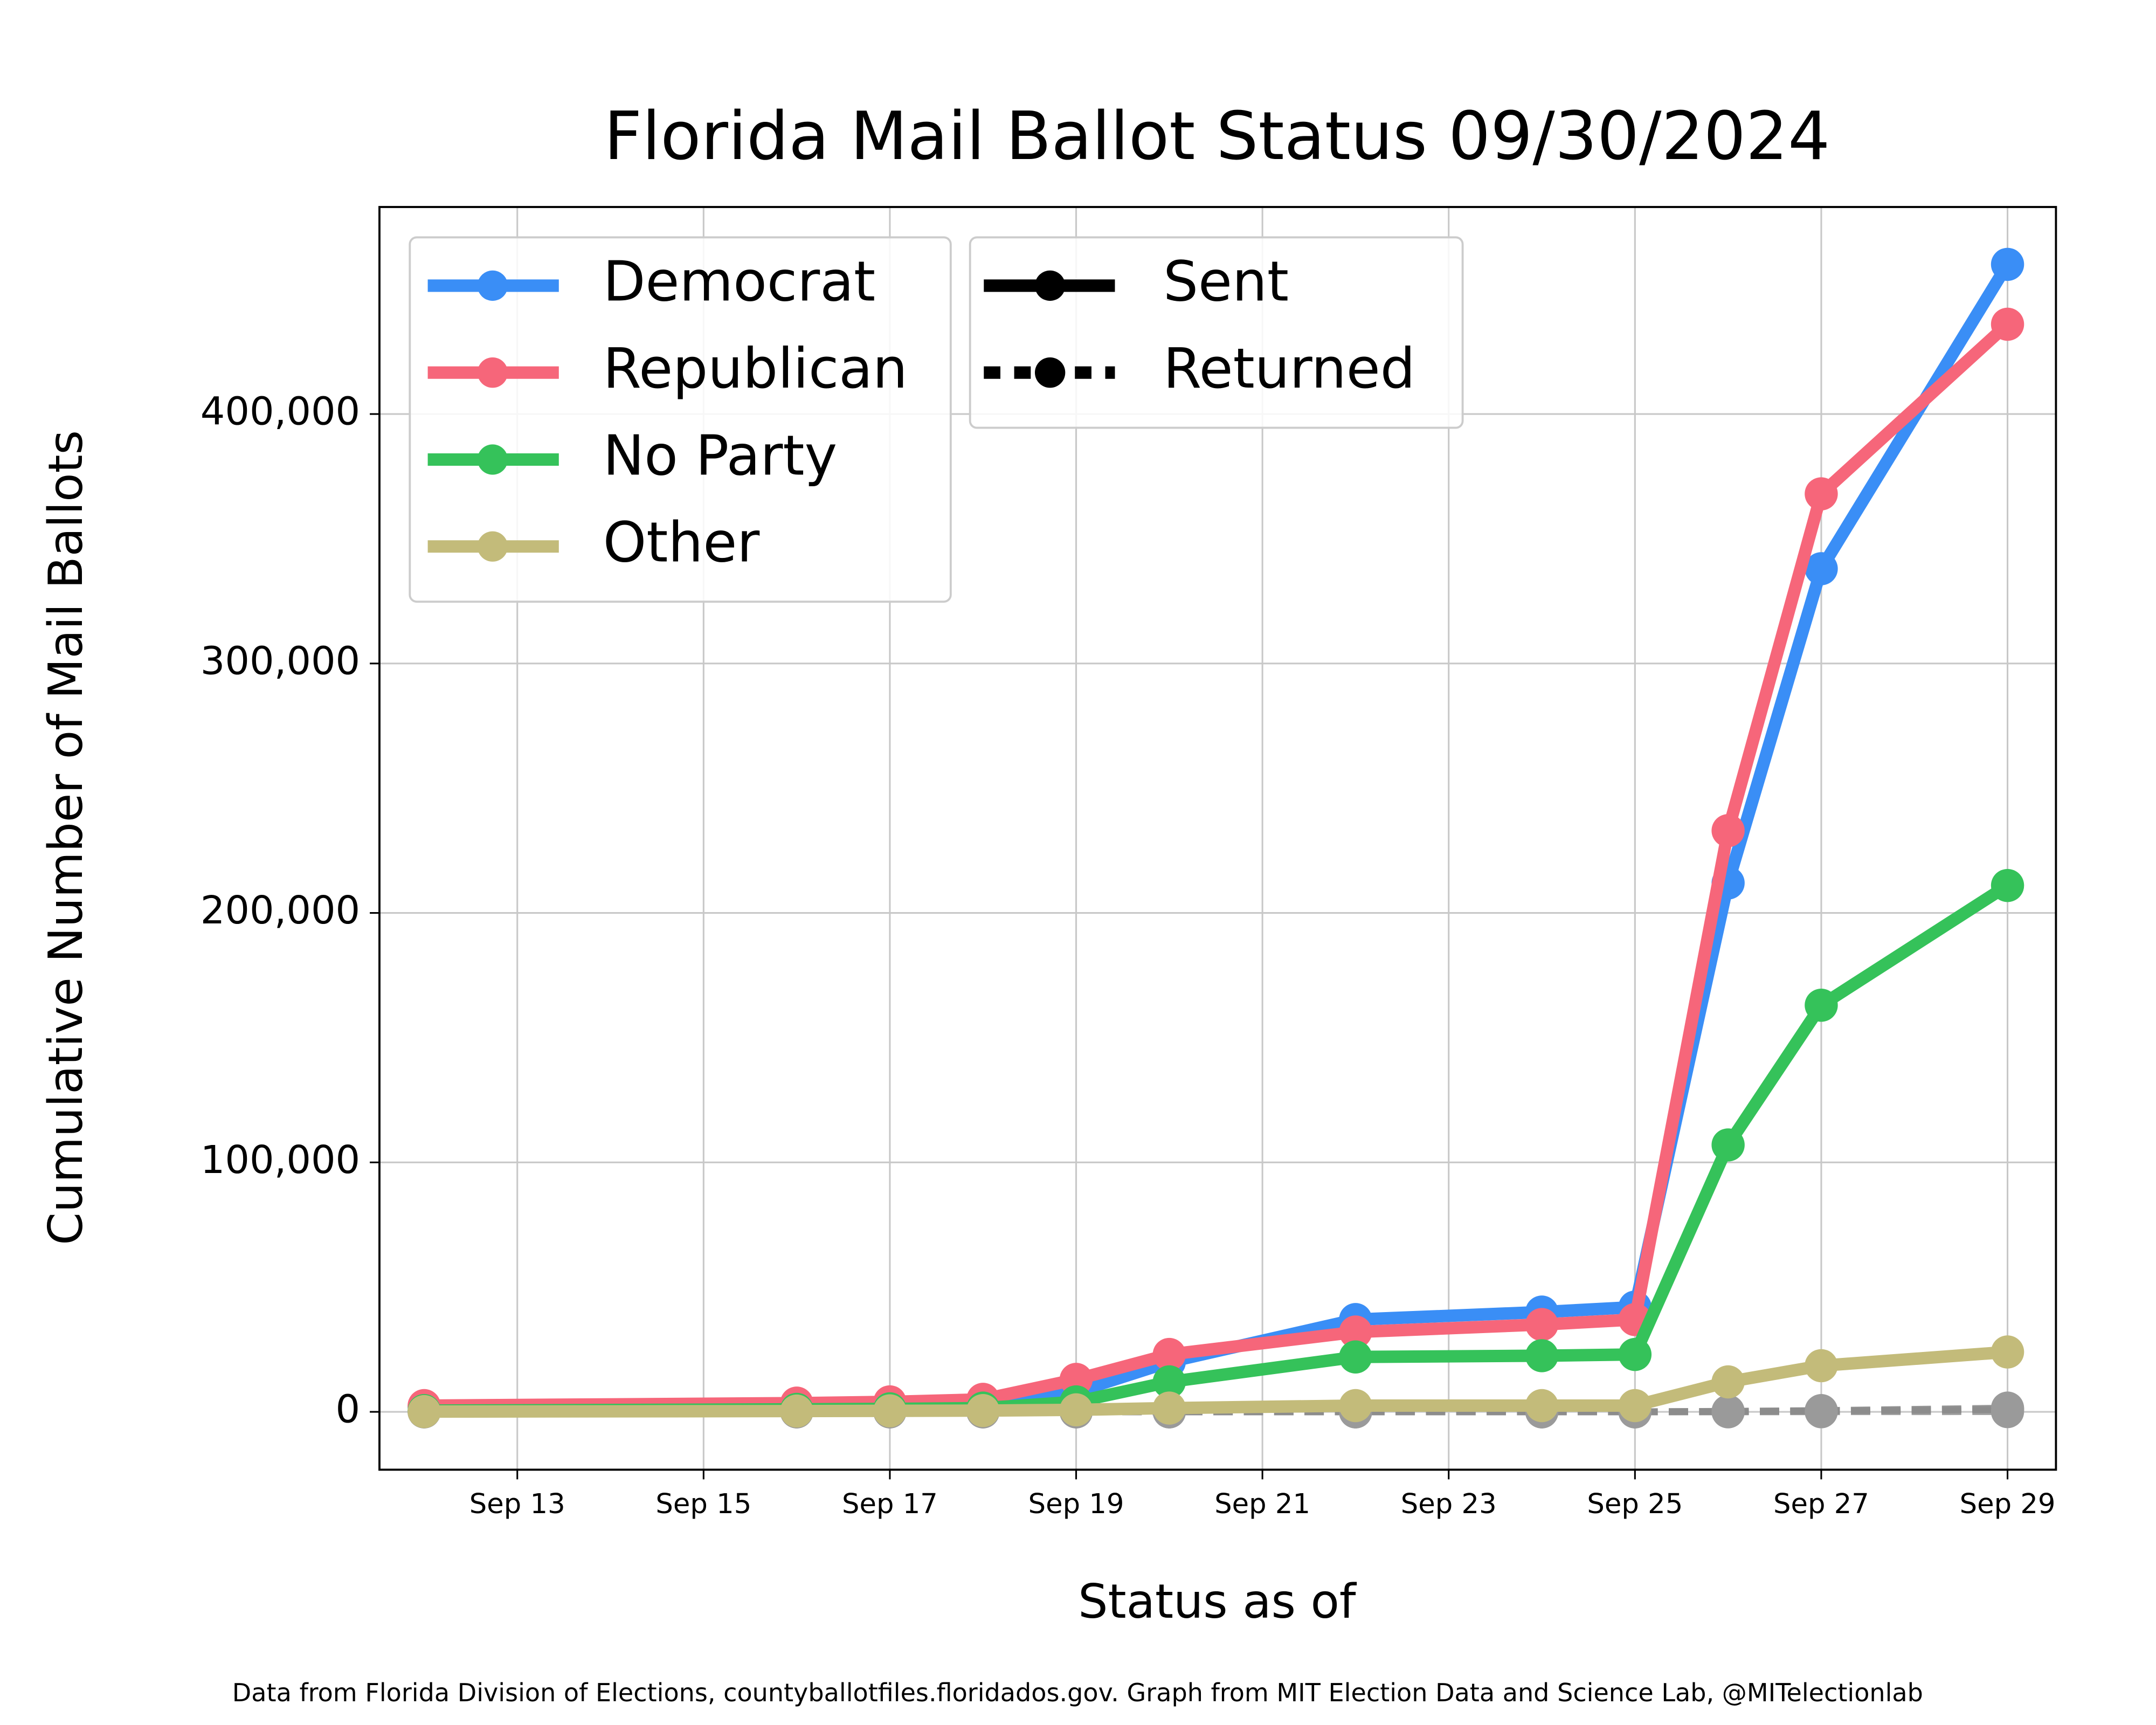  I want to click on y-tick-label: 300,000, so click(281, 660).